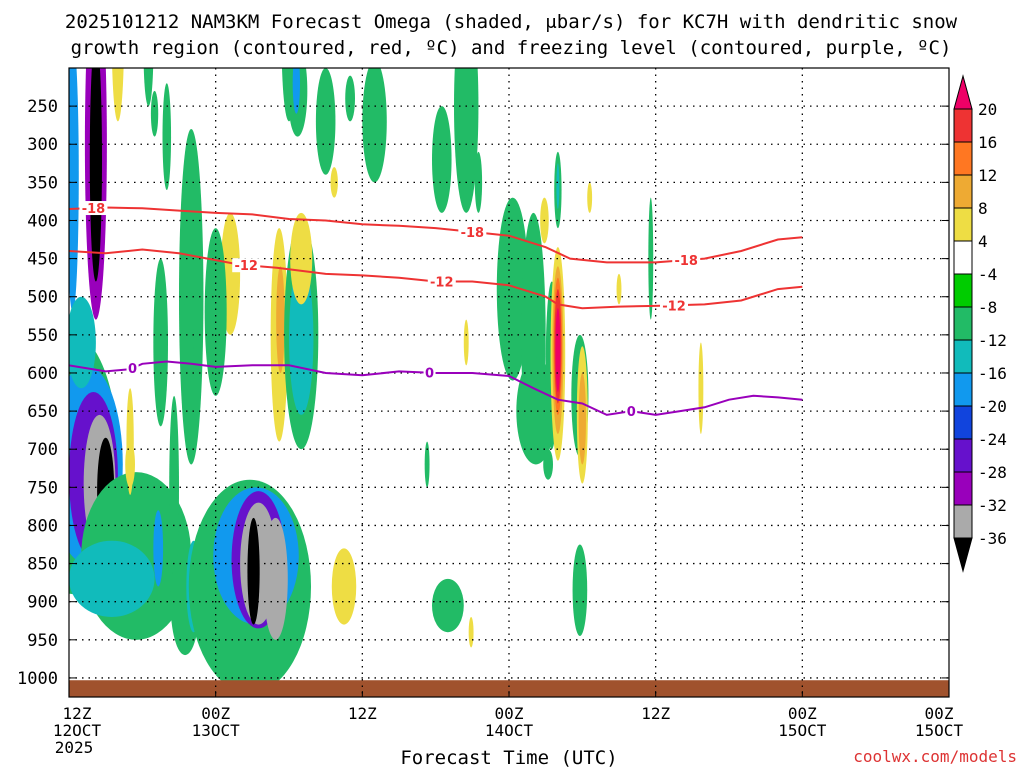 The image size is (1024, 768). Describe the element at coordinates (992, 472) in the screenshot. I see `colorbar-label: -28` at that location.